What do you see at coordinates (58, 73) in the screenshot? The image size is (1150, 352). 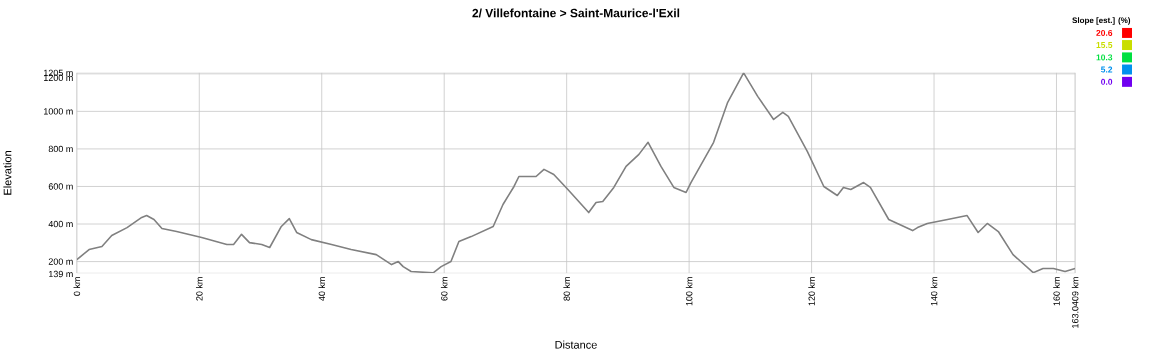 I see `y-tick-label: 1205 m` at bounding box center [58, 73].